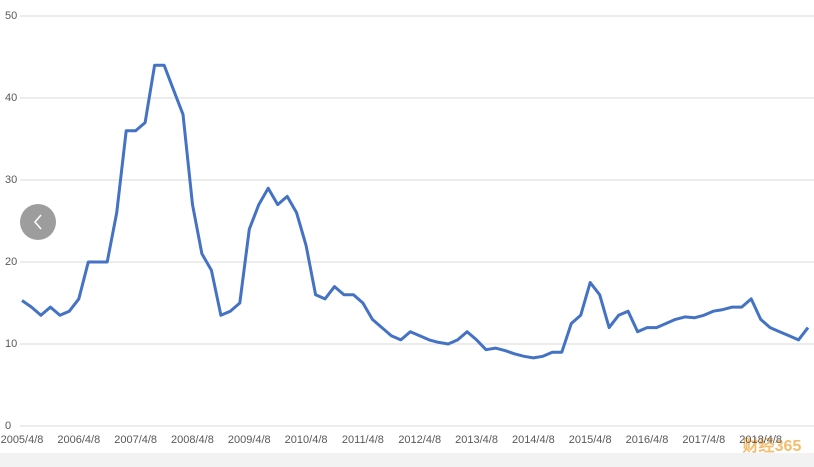 The image size is (814, 467). Describe the element at coordinates (590, 440) in the screenshot. I see `x-tick-label: 2015/4/8` at that location.